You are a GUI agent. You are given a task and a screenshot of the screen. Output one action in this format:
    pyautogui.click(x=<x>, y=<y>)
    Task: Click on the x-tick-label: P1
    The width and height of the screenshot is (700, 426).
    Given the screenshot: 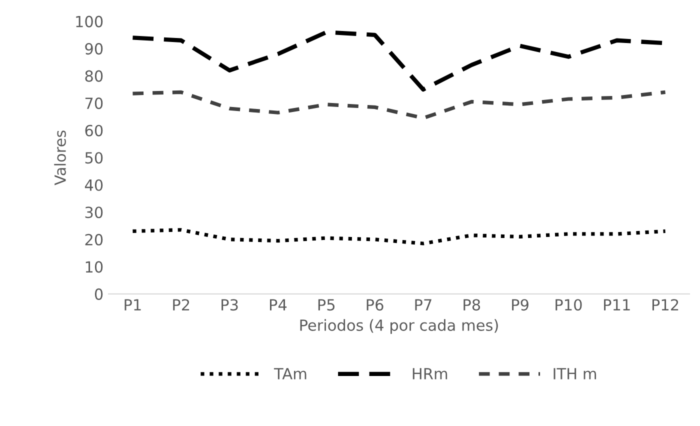 What is the action you would take?
    pyautogui.click(x=132, y=304)
    